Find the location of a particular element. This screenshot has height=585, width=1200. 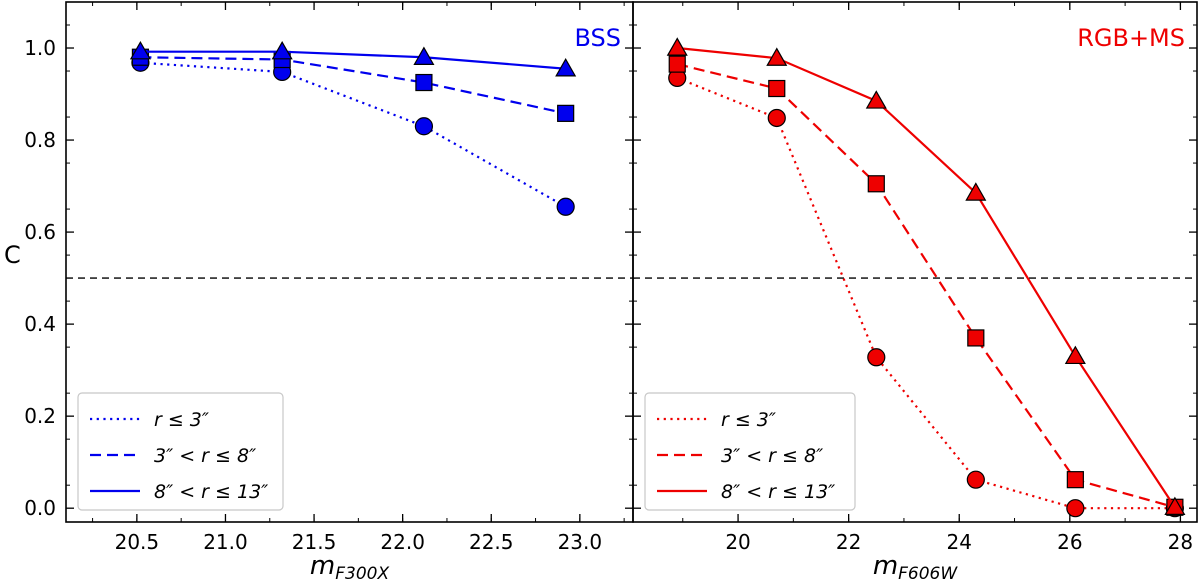

right-x-axis-label: mF606W is located at coordinates (916, 567).